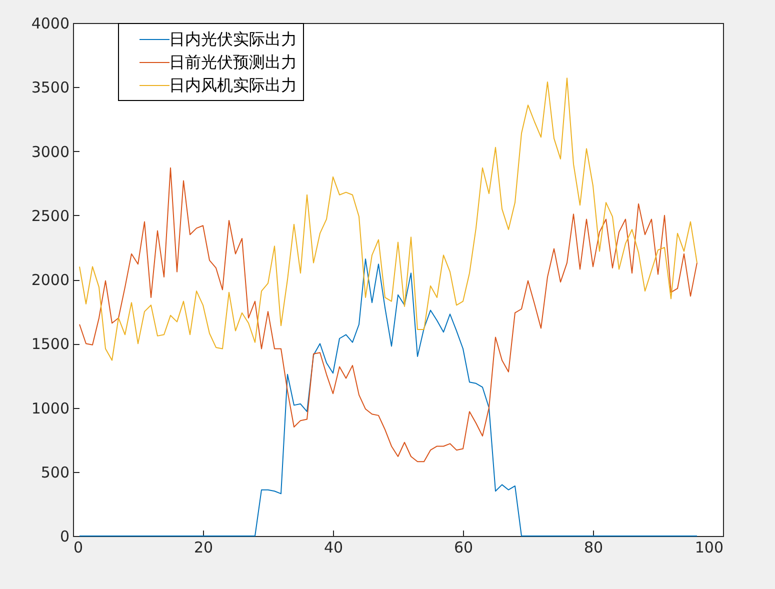 This screenshot has height=589, width=775. I want to click on y-tick-label: 1500, so click(50, 344).